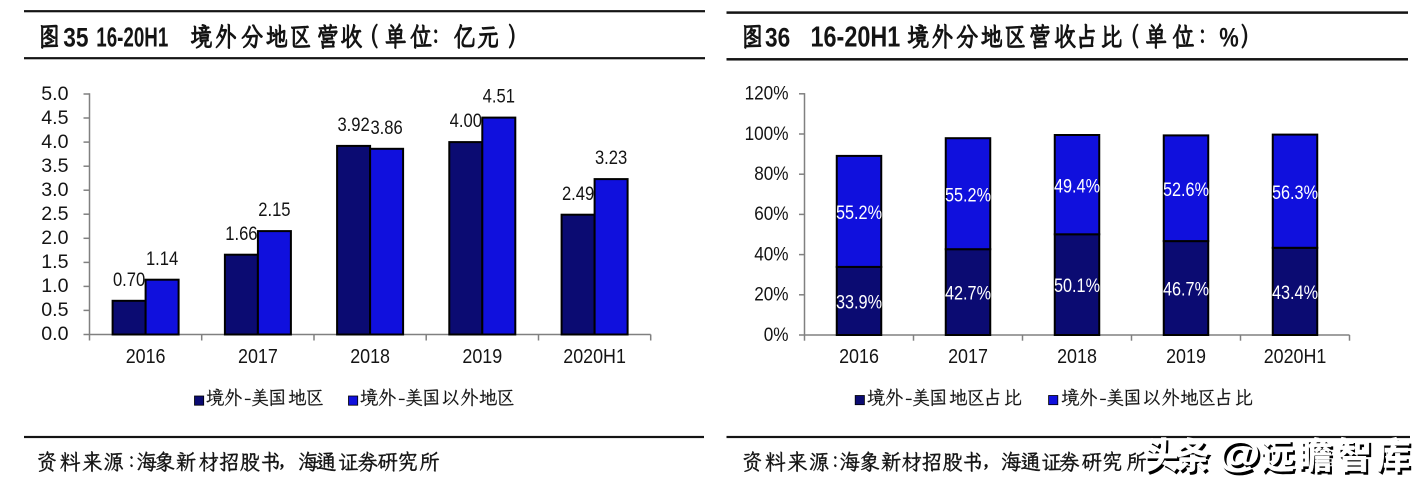 This screenshot has width=1422, height=489. What do you see at coordinates (771, 174) in the screenshot?
I see `svg-text: 80%` at bounding box center [771, 174].